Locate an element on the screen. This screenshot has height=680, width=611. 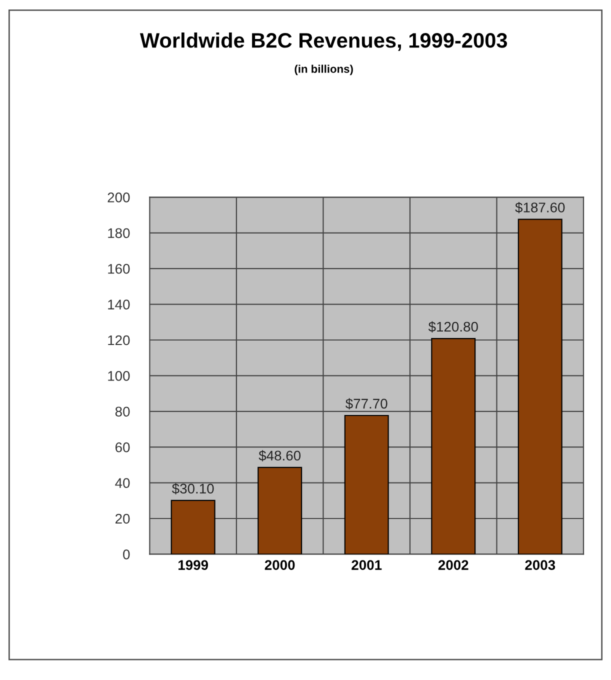
y-tick-label: 100 is located at coordinates (119, 376).